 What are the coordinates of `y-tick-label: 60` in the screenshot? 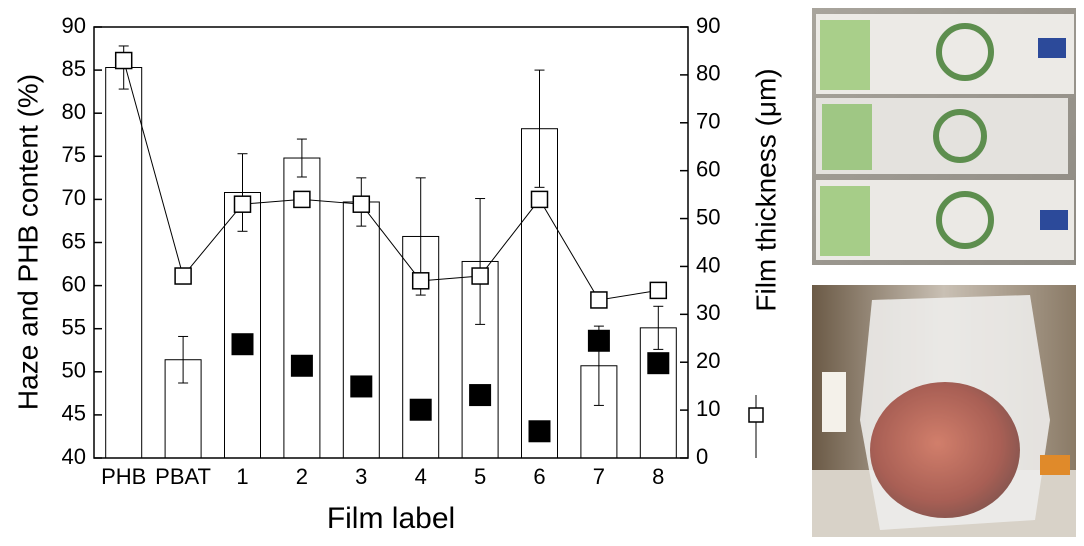 It's located at (74, 283).